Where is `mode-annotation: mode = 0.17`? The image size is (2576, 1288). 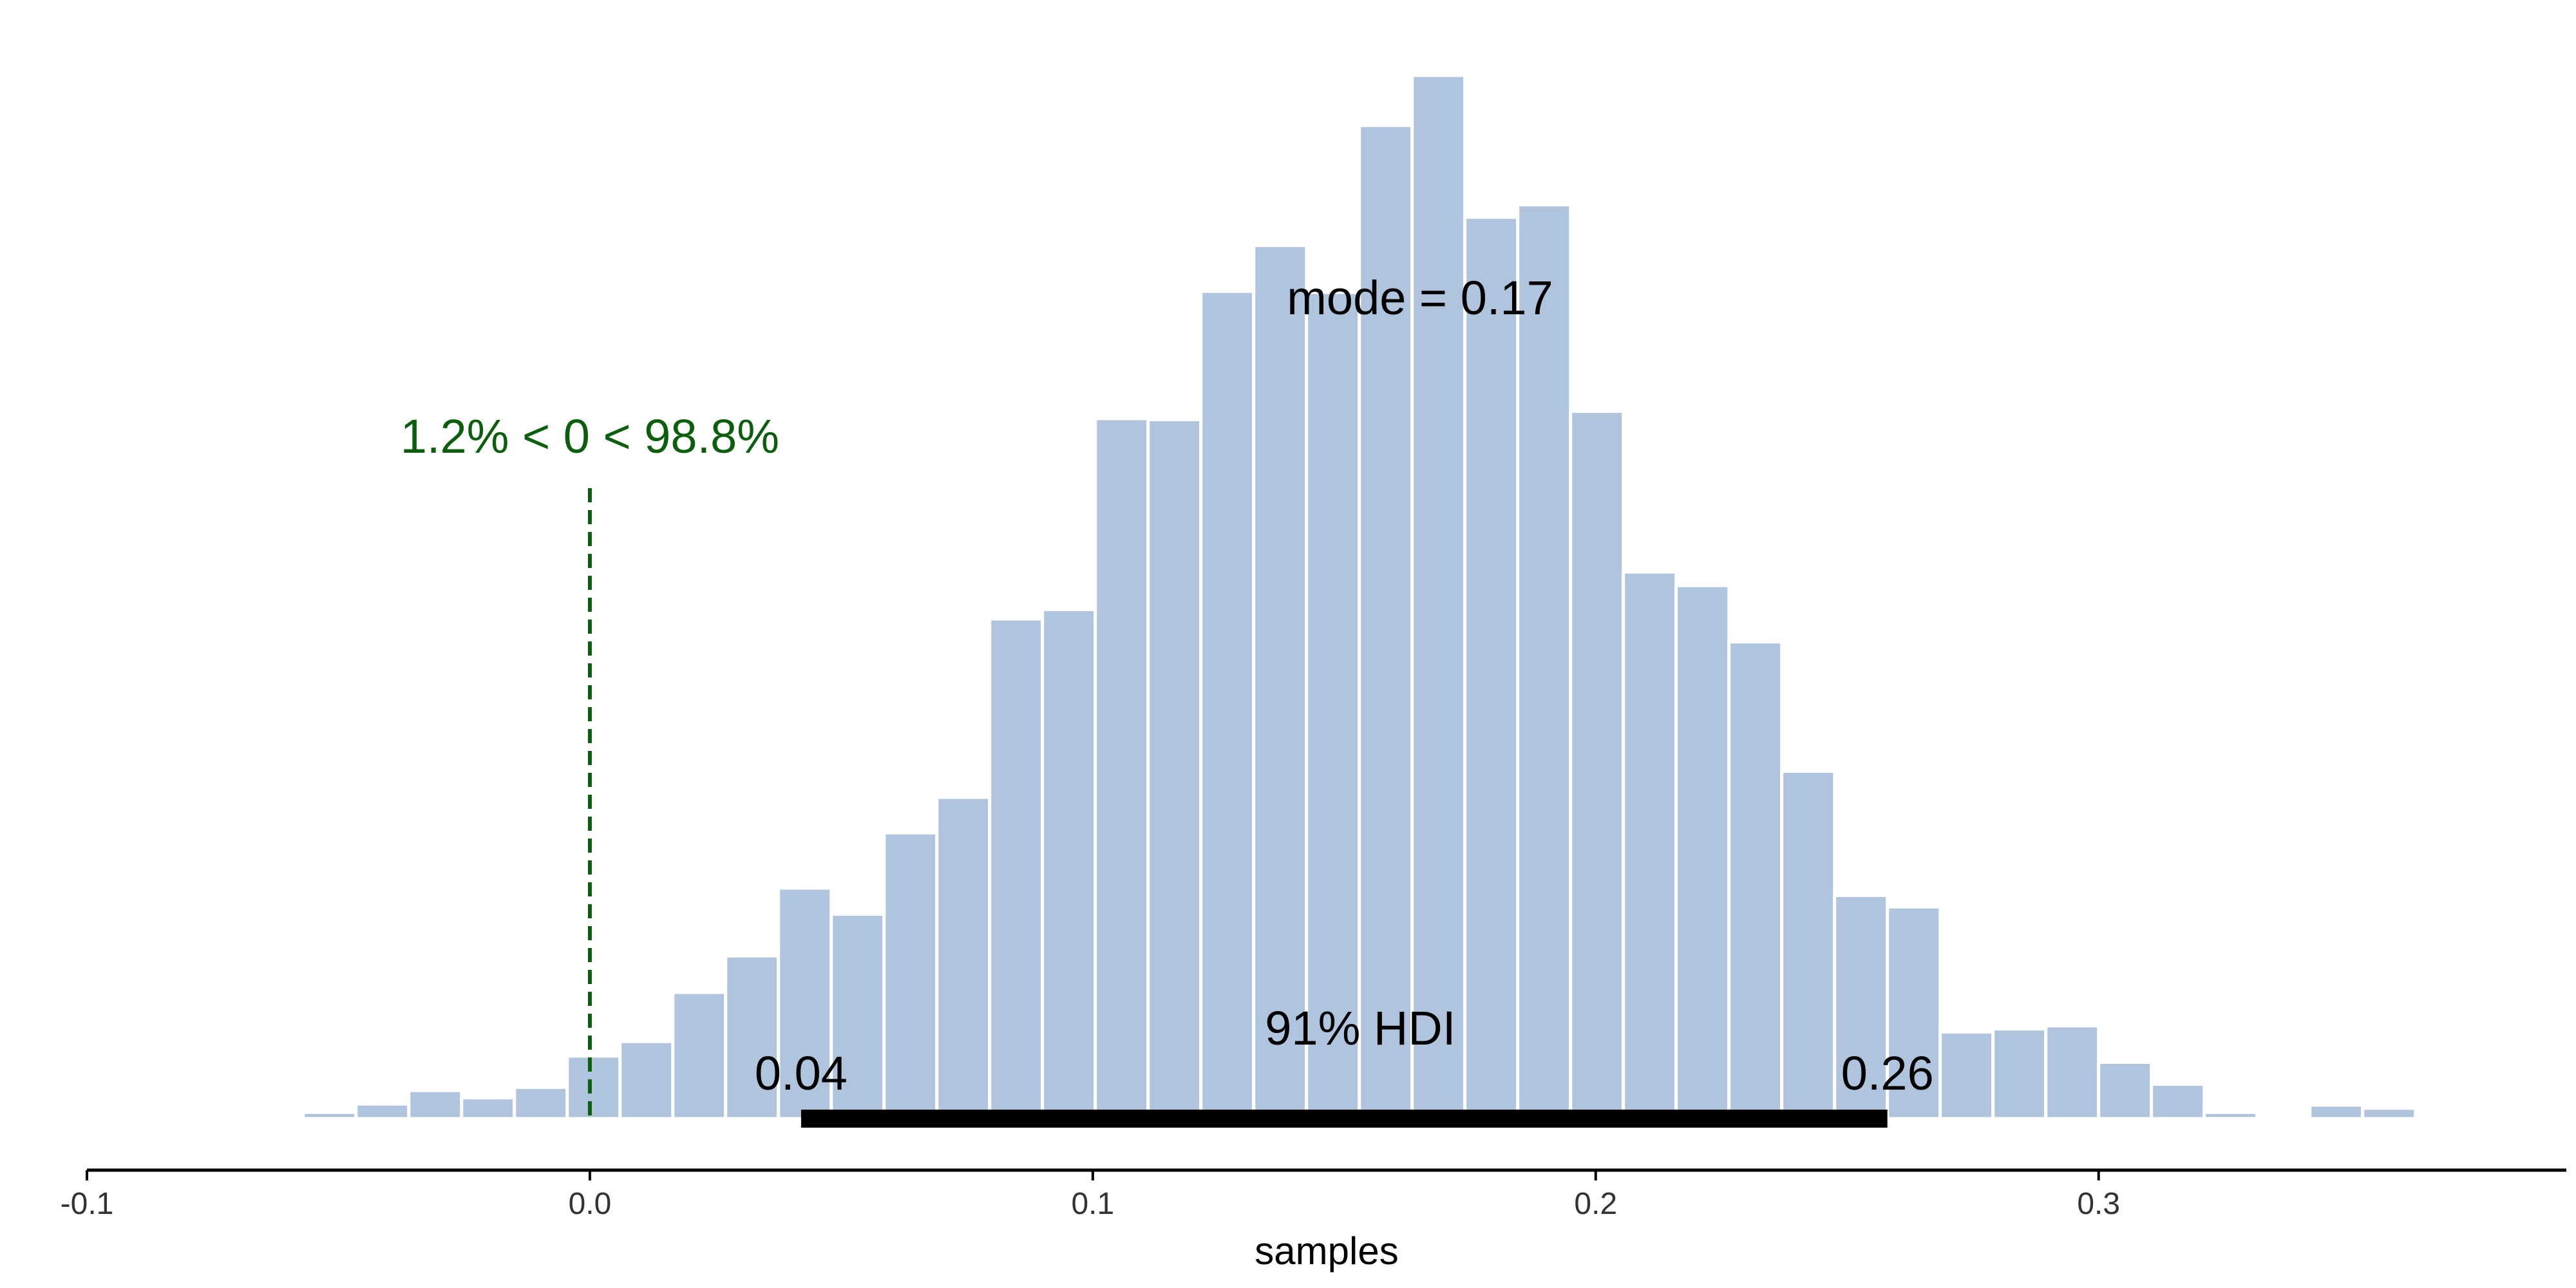
mode-annotation: mode = 0.17 is located at coordinates (1420, 298).